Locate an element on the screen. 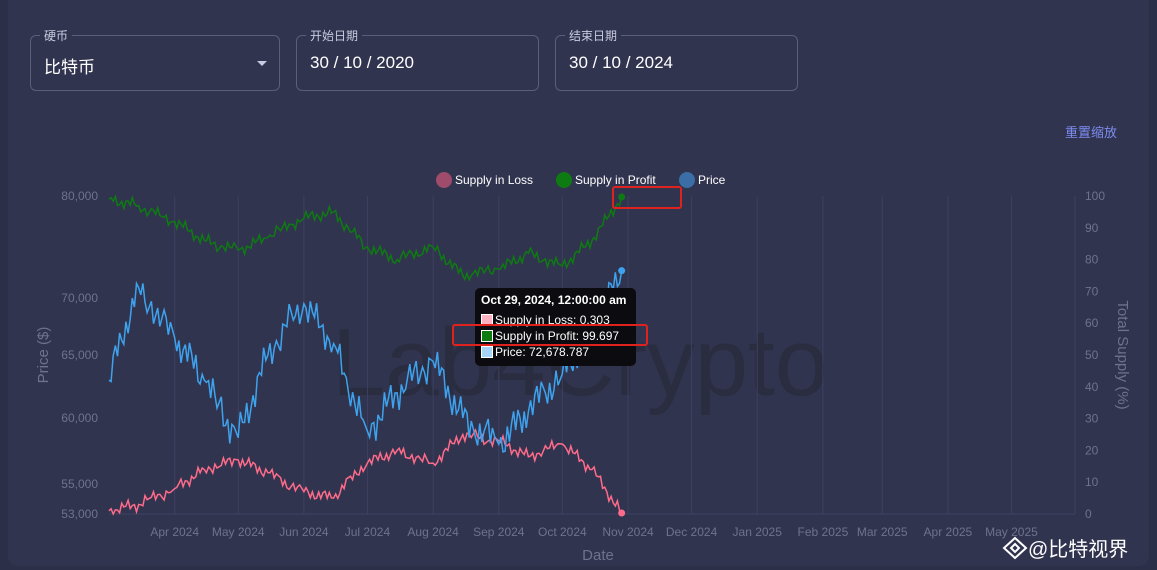  y-right-tick-label: 80 is located at coordinates (1092, 260).